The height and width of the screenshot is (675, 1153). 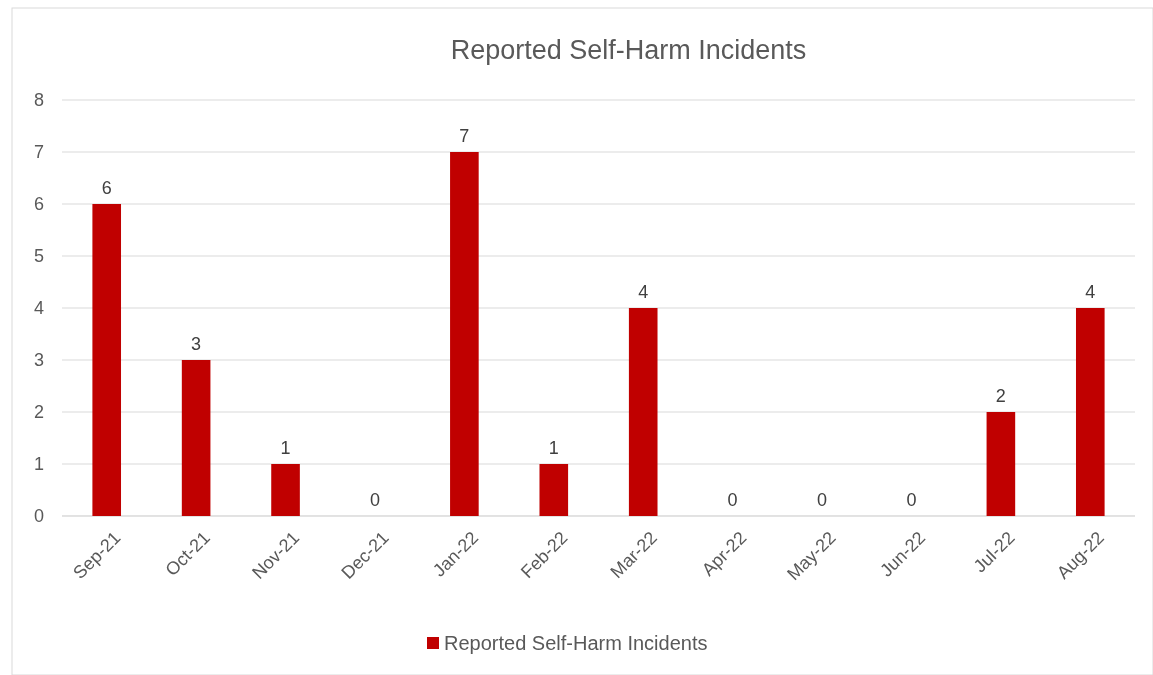 What do you see at coordinates (38, 152) in the screenshot?
I see `y-tick-label: 7` at bounding box center [38, 152].